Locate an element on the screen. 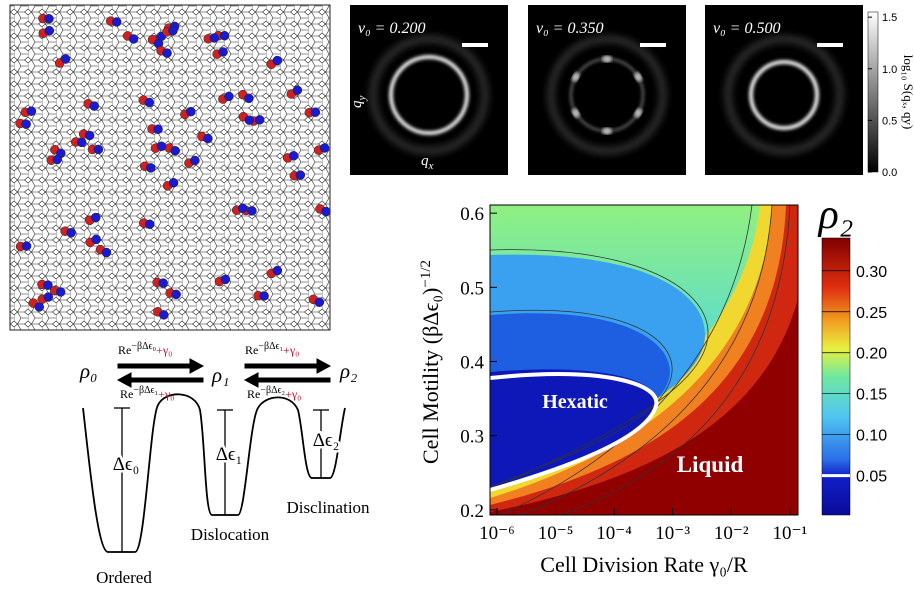 The height and width of the screenshot is (590, 914). x-tick-label: 10⁻⁴ is located at coordinates (614, 533).